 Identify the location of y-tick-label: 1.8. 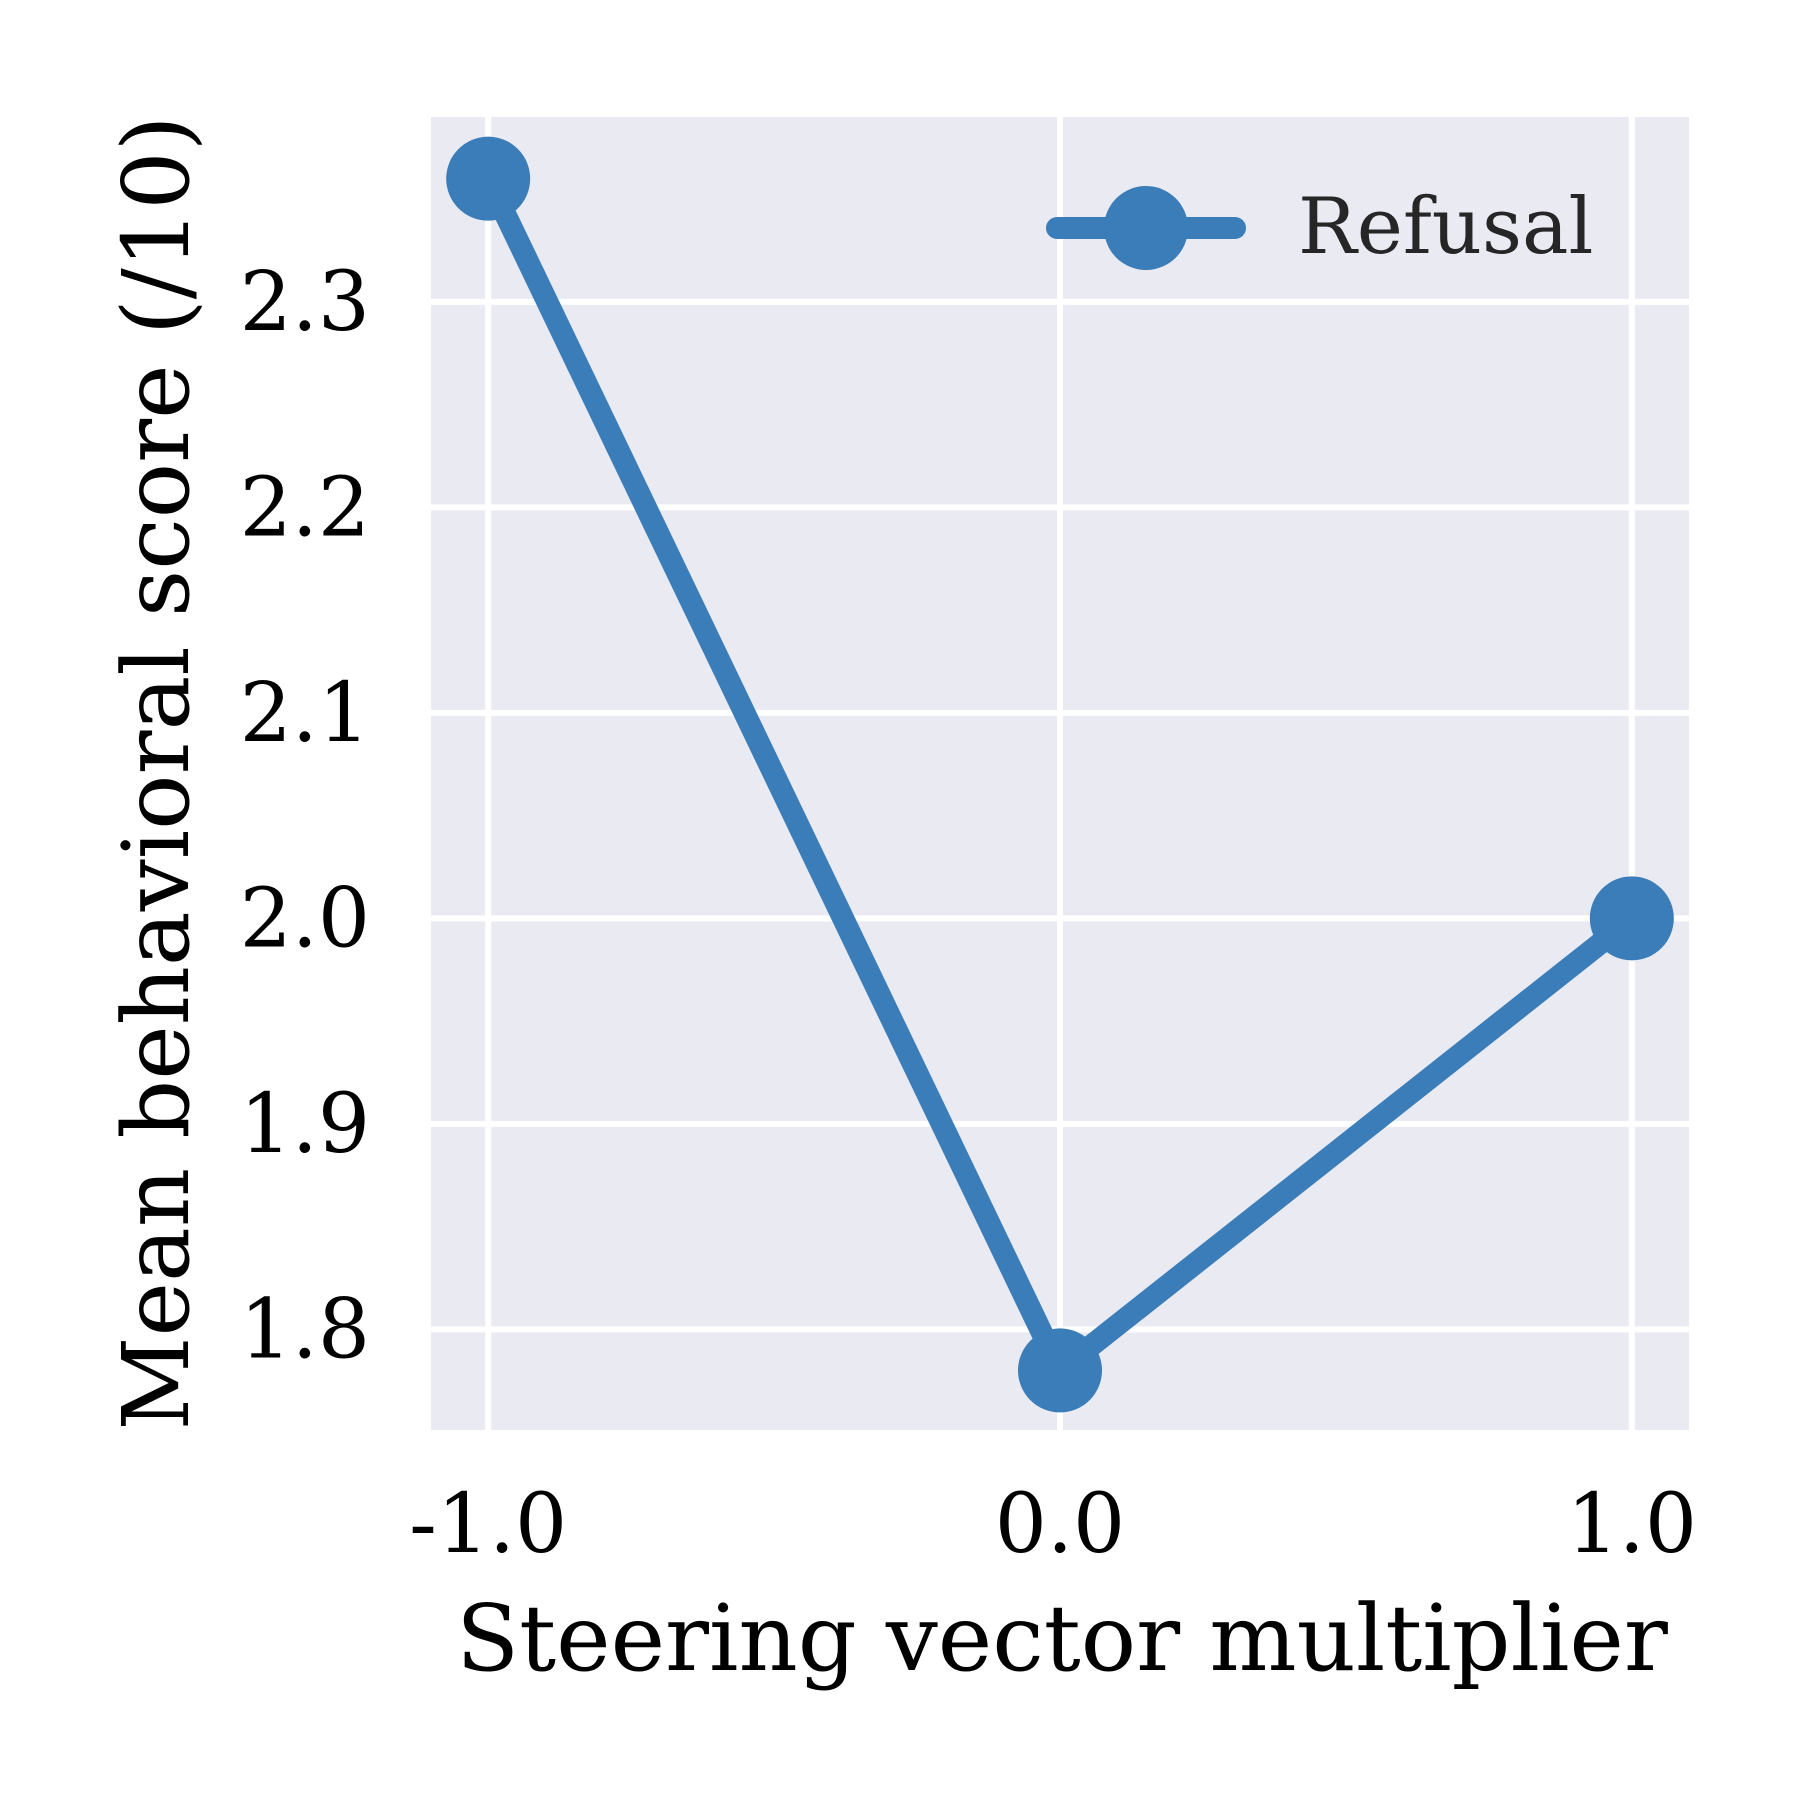
(305, 1329).